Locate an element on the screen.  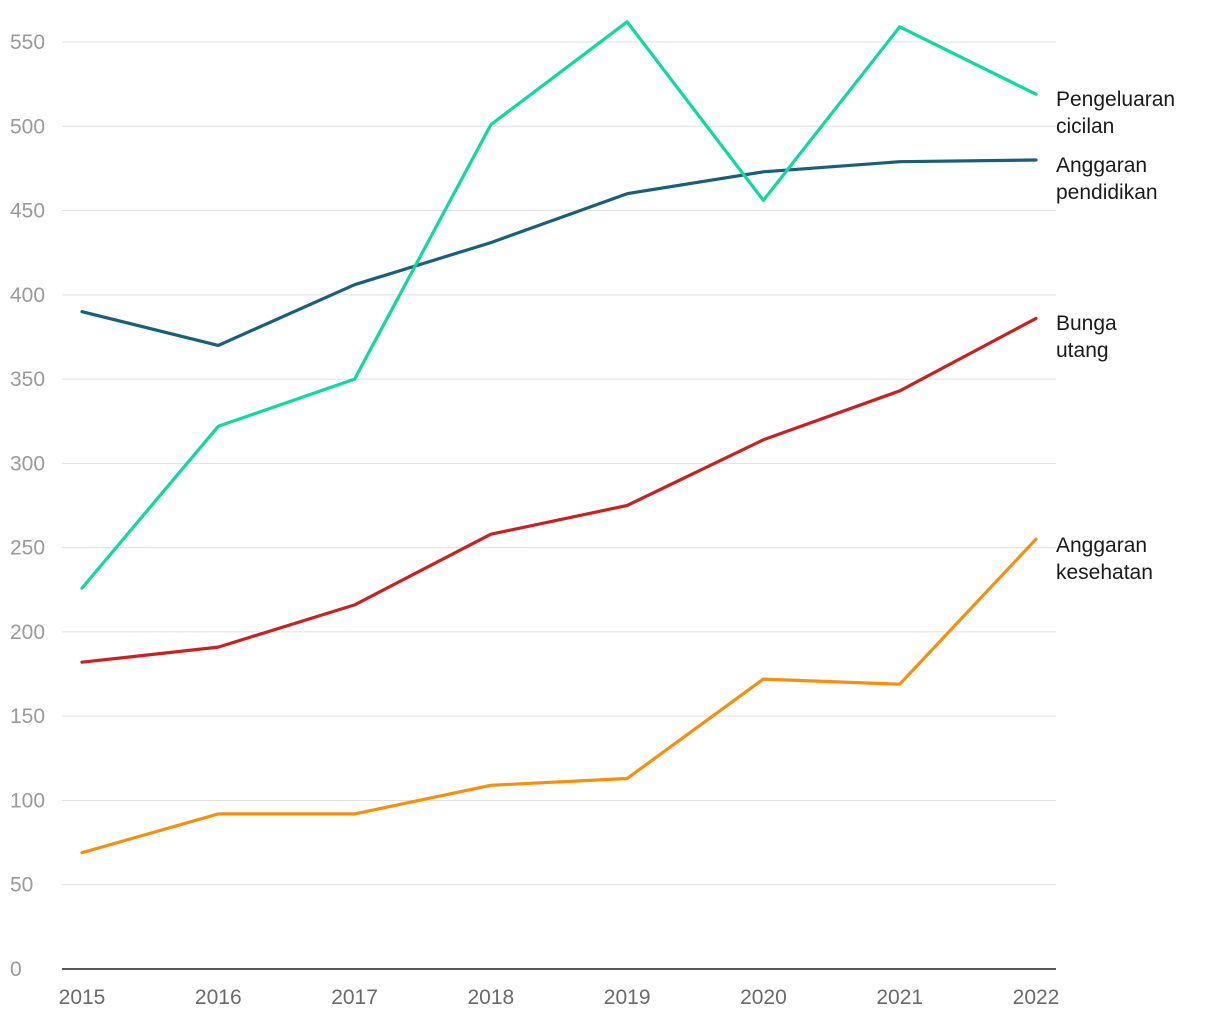
x-tick-label: 2018 is located at coordinates (490, 997).